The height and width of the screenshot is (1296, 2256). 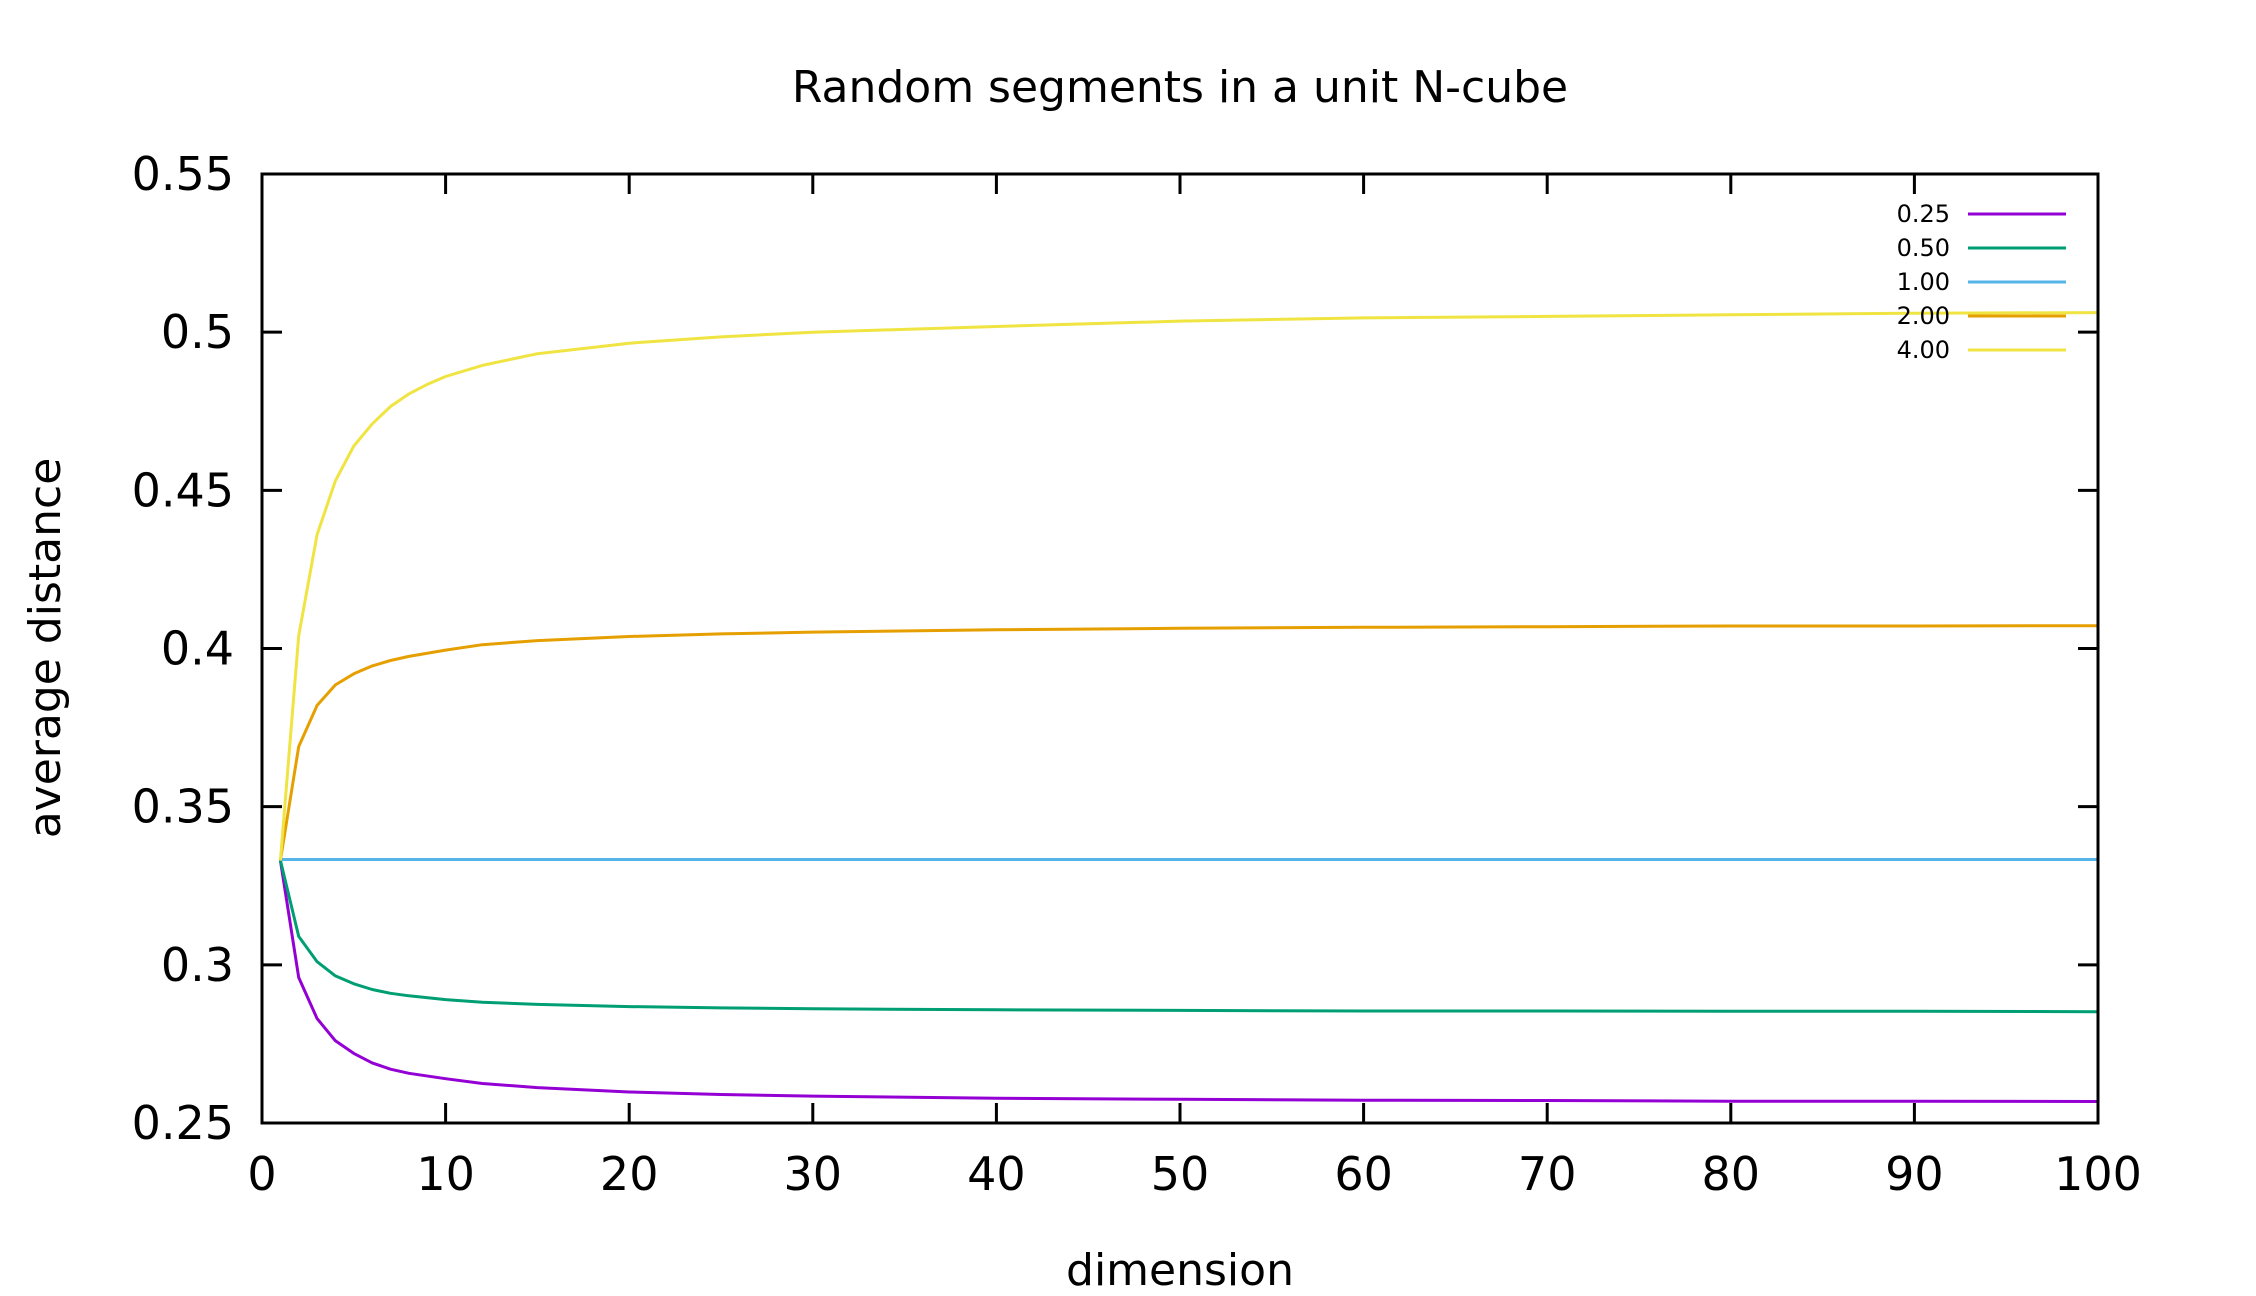 What do you see at coordinates (1923, 248) in the screenshot?
I see `legend-label-0.50: 0.50` at bounding box center [1923, 248].